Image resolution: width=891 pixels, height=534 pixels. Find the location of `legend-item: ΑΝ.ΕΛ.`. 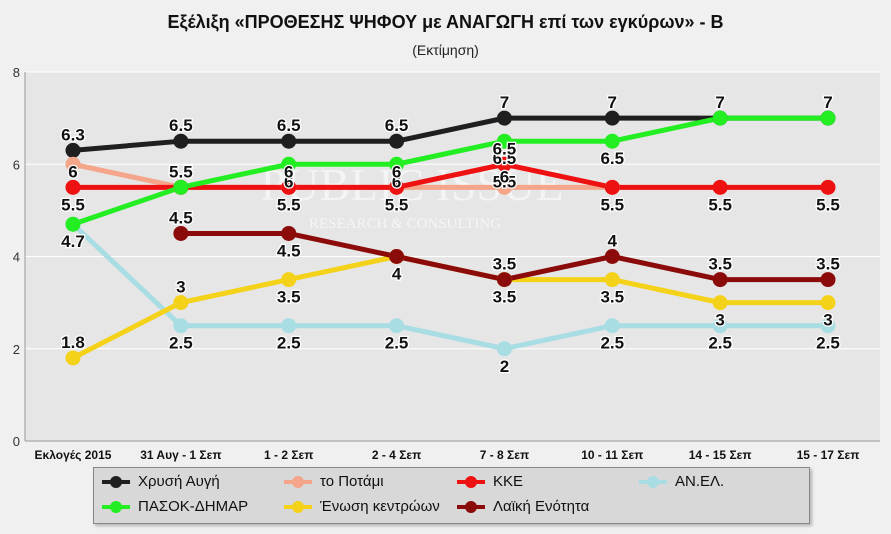

legend-item: ΑΝ.ΕΛ. is located at coordinates (681, 481).